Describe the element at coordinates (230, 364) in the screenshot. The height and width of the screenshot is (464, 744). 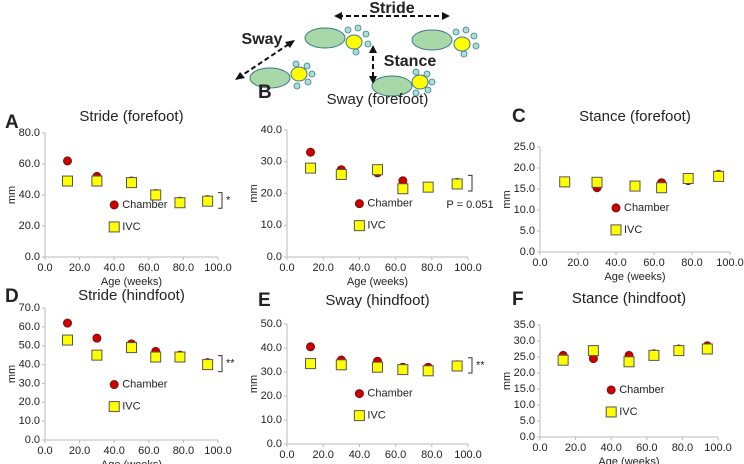
I see `annotation: **` at that location.